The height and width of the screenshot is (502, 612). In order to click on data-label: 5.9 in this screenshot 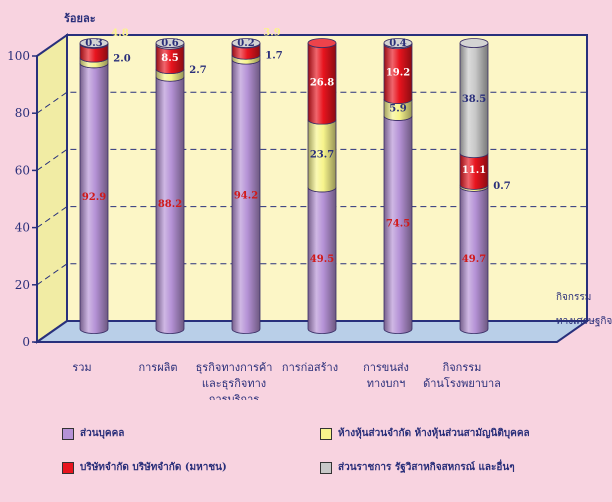, I will do `click(397, 108)`.